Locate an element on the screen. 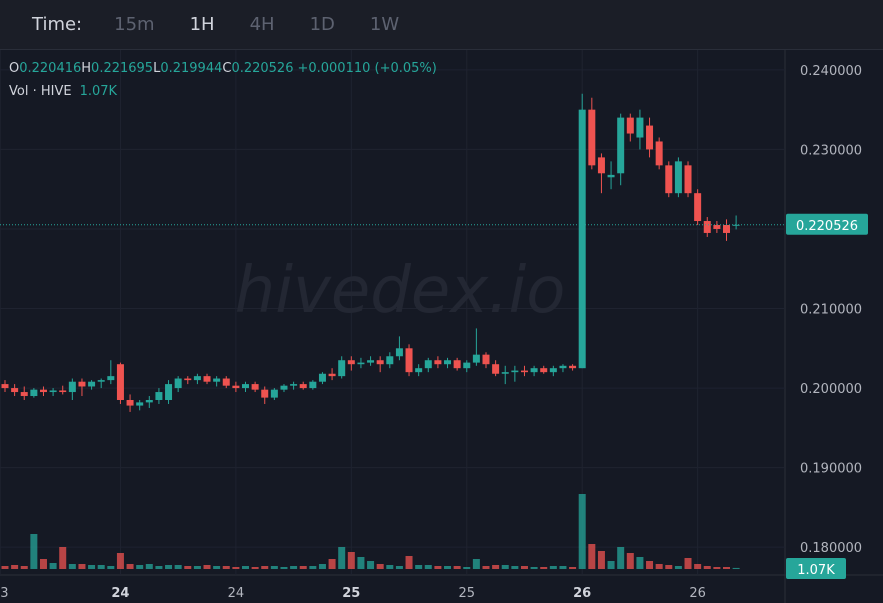  y-tick-label: 0.200000 is located at coordinates (831, 389).